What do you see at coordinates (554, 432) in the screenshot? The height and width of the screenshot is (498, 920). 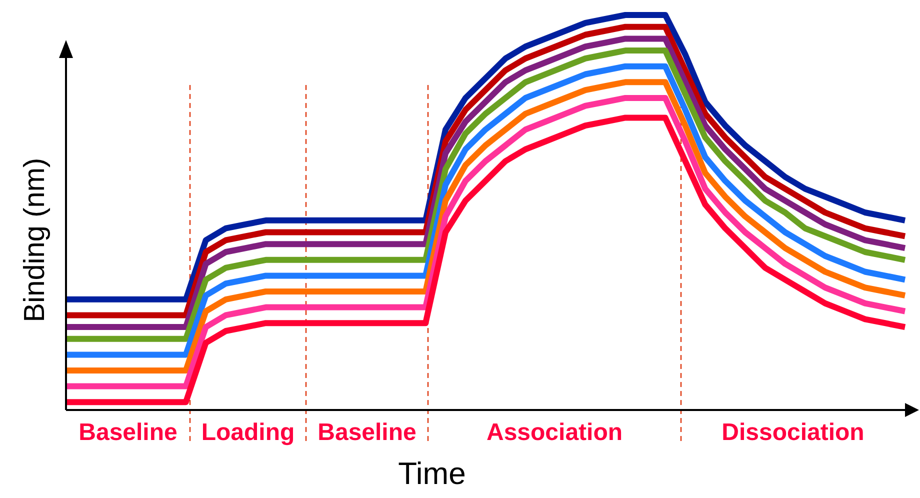 I see `text: Association` at bounding box center [554, 432].